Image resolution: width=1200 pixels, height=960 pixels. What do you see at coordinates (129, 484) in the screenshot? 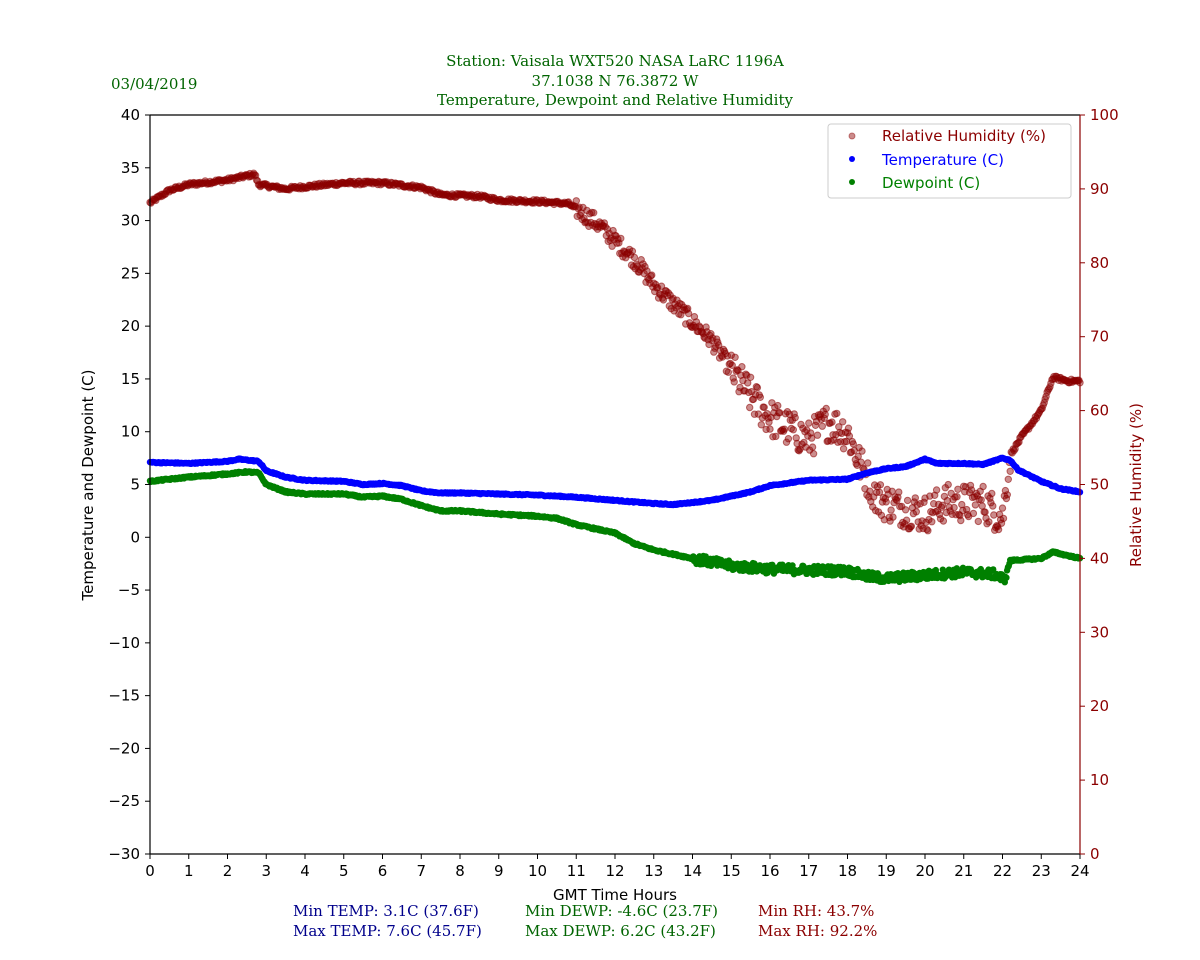
I see `left-y-axis-ticks: 40 35 30 25 20 15 10 5 0 −5 −10 −15 −20 −25 −30` at bounding box center [129, 484].